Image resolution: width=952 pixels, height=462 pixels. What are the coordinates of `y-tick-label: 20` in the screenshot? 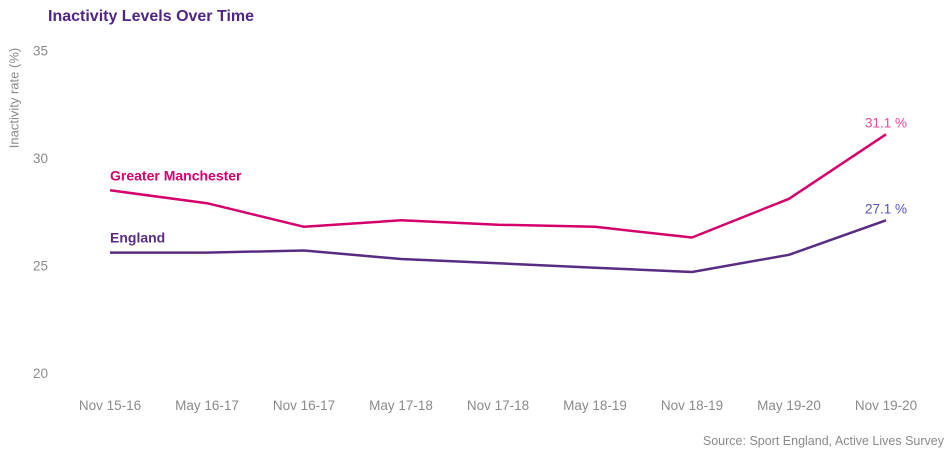 It's located at (40, 373).